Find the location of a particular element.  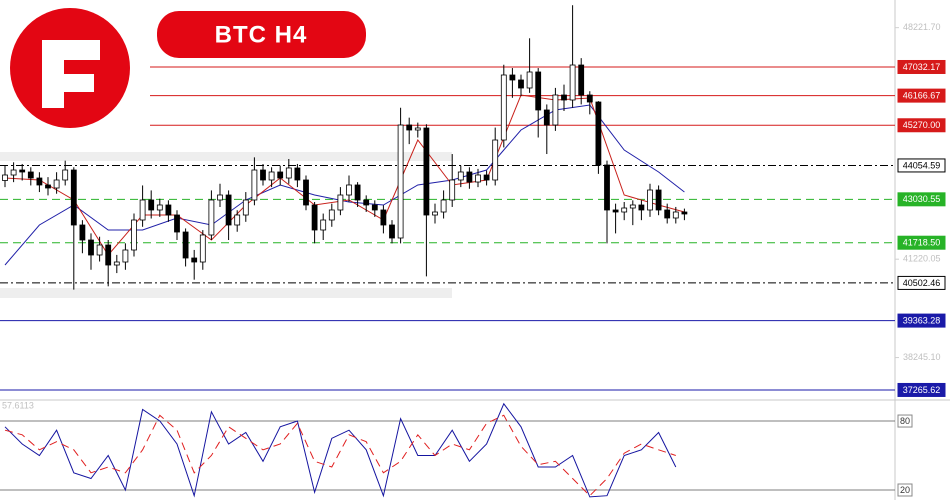

chart-title: BTC H4 is located at coordinates (261, 34).